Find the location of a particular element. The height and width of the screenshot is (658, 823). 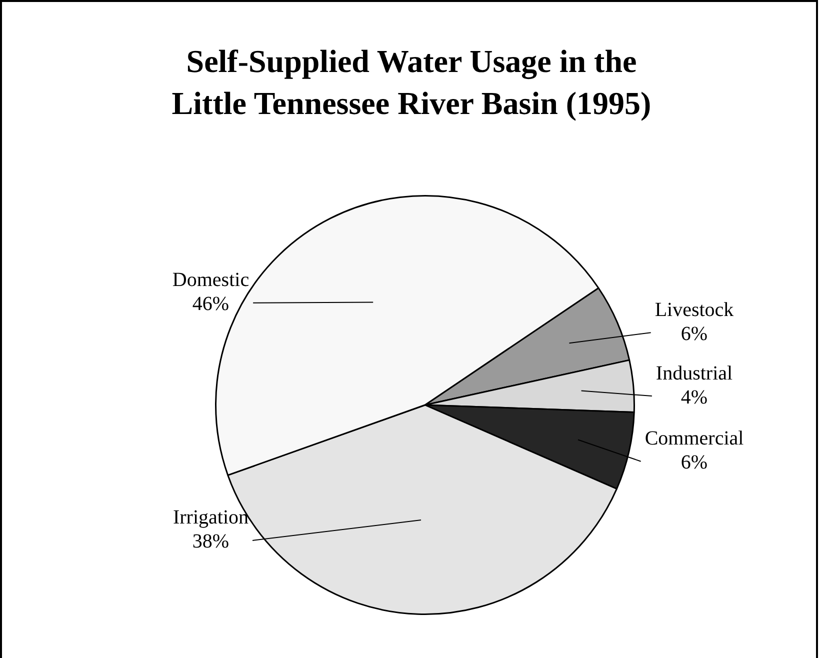

chart-title: Self-Supplied Water Usage in the Little Tennessee River Basin (1995) is located at coordinates (411, 82).